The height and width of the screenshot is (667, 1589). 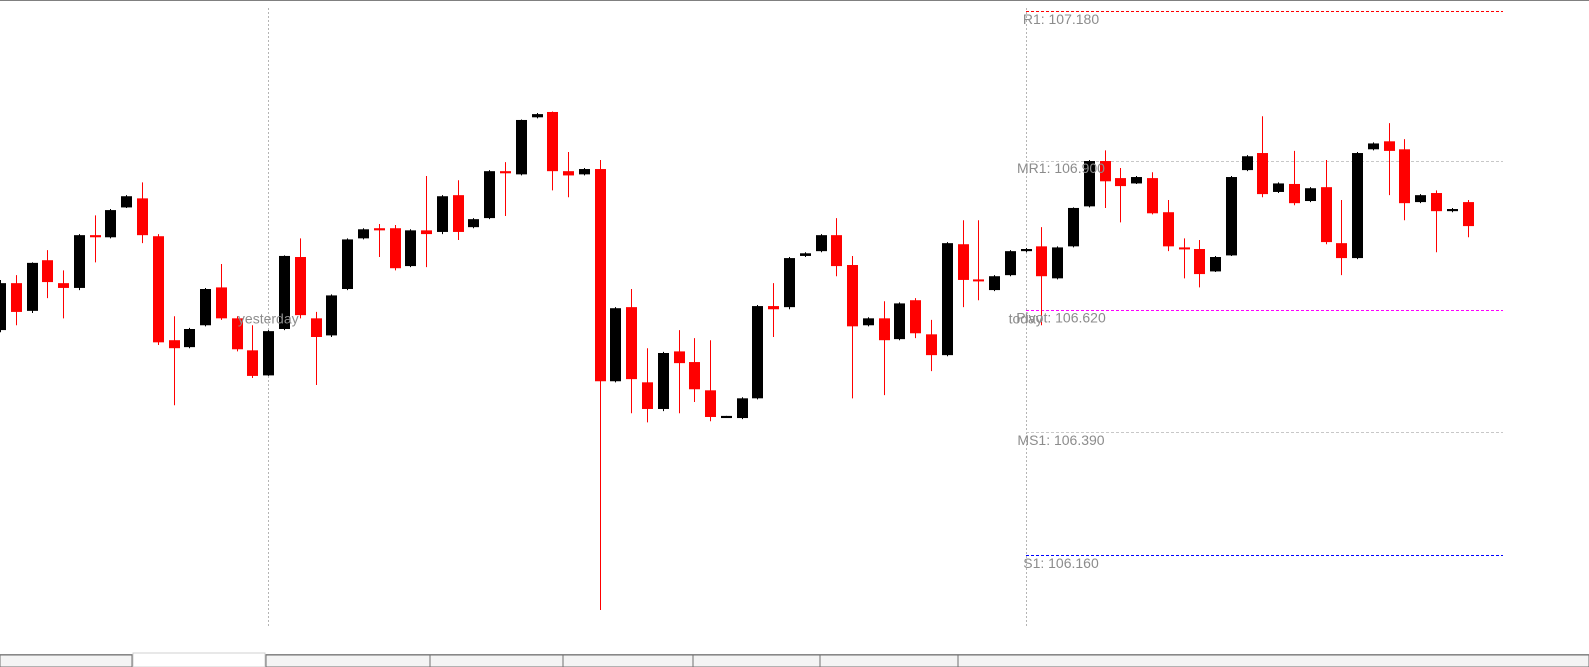 What do you see at coordinates (1026, 319) in the screenshot?
I see `day-separator-label: today` at bounding box center [1026, 319].